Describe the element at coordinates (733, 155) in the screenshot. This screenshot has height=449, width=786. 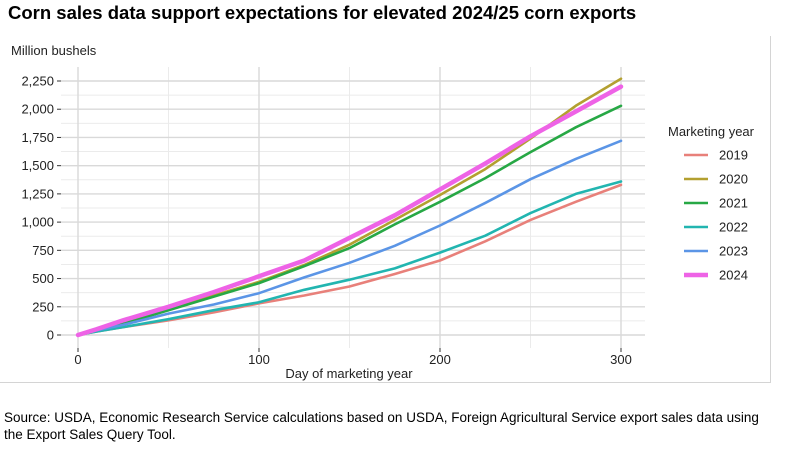
I see `legend-label-2019: 2019` at that location.